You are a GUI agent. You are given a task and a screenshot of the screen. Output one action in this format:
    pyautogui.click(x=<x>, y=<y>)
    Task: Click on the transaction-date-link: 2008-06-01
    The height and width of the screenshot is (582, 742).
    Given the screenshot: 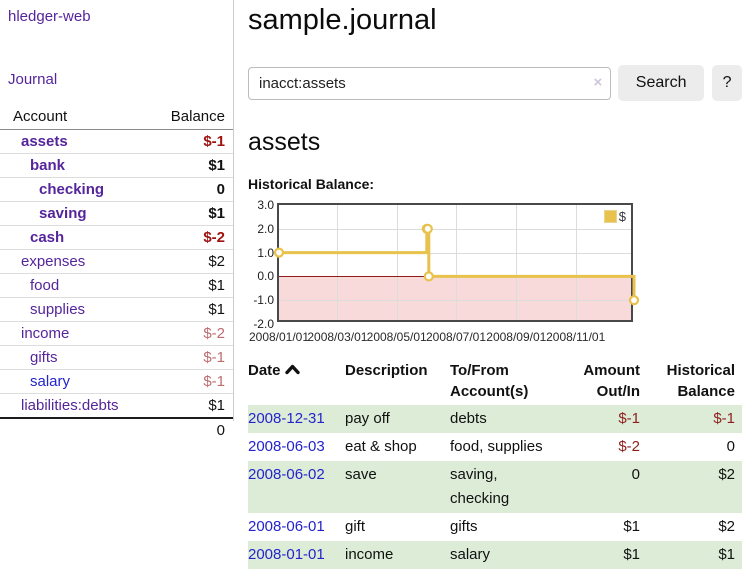 What is the action you would take?
    pyautogui.click(x=286, y=526)
    